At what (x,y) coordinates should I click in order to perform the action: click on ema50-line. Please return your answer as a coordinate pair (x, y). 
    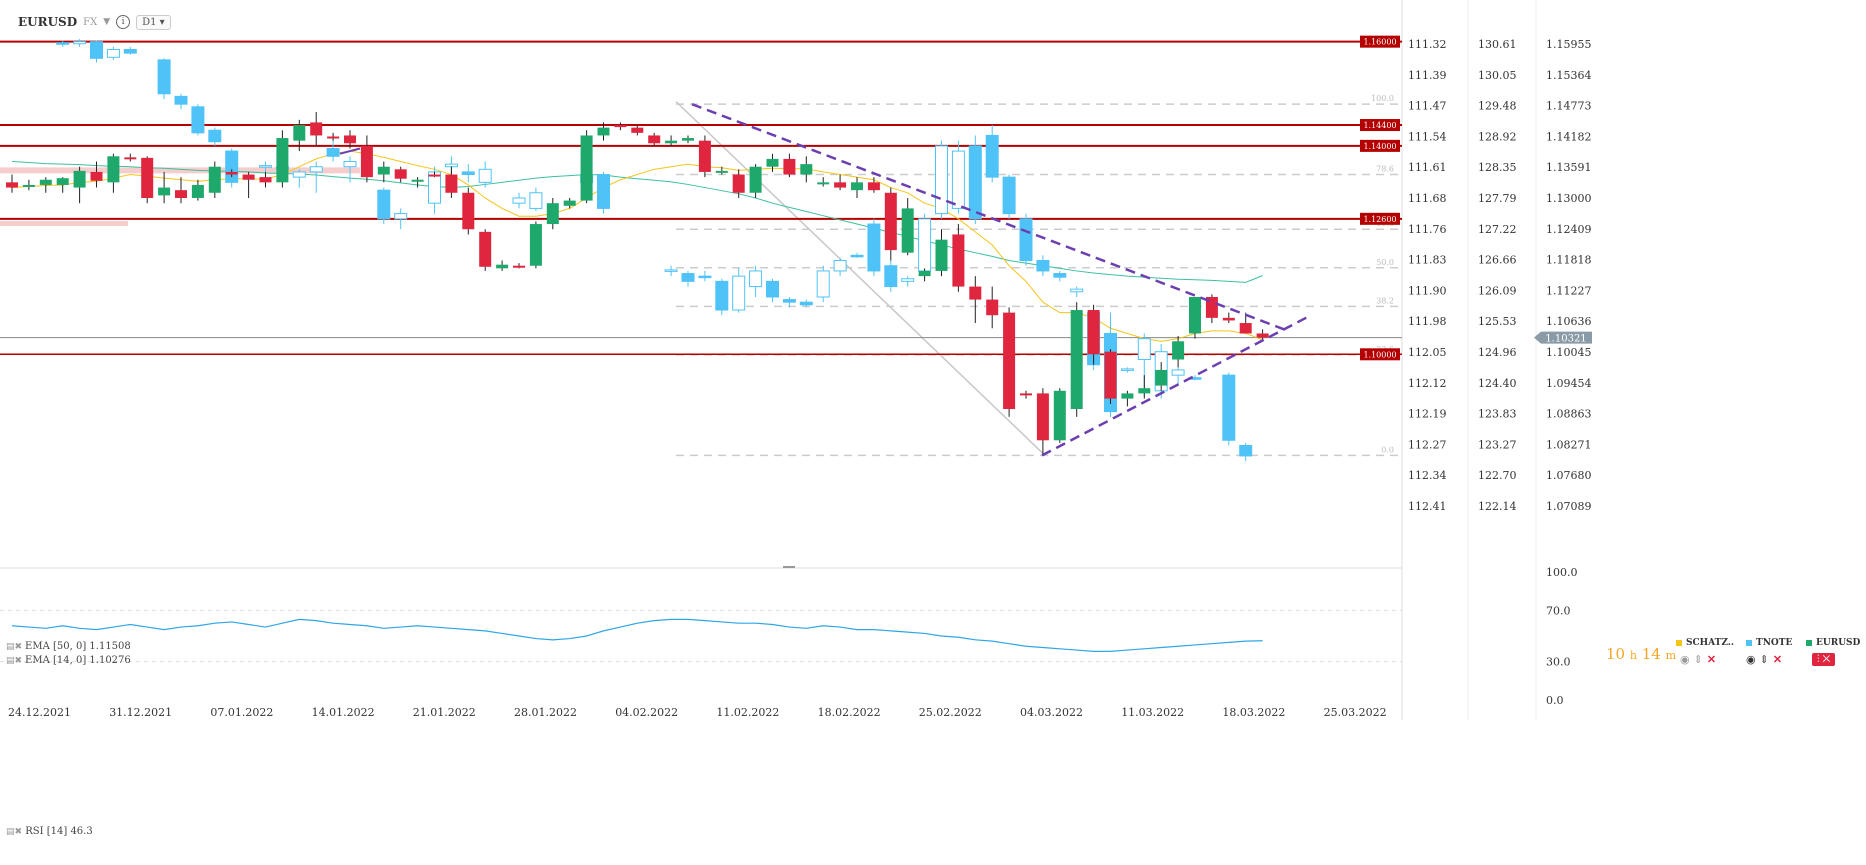
    Looking at the image, I should click on (637, 222).